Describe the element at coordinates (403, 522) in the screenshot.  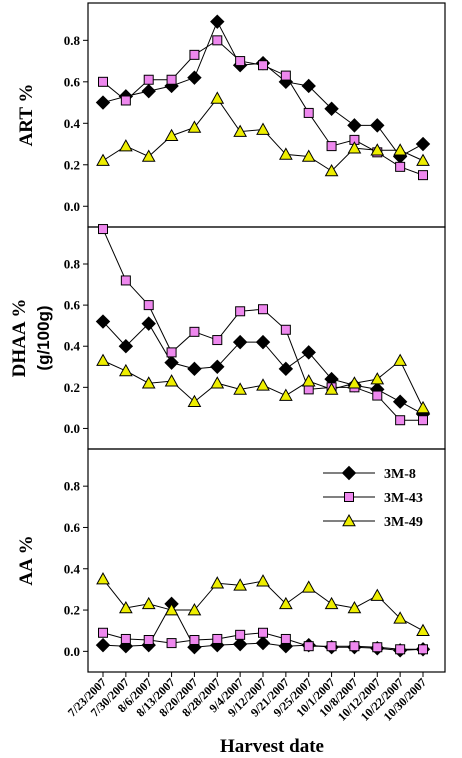
I see `legend-label: 3M-49` at that location.